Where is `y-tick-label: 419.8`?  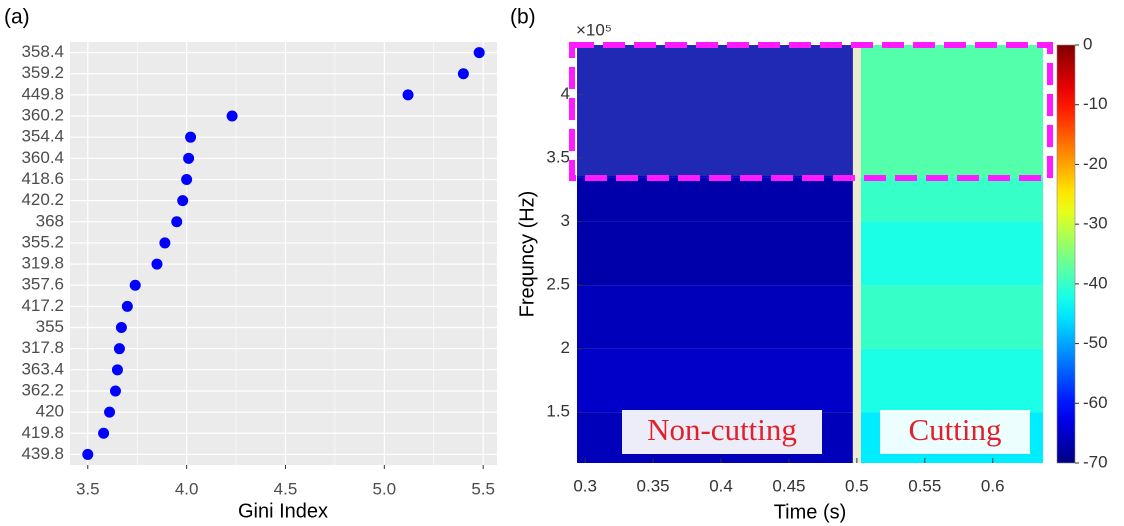
y-tick-label: 419.8 is located at coordinates (42, 432).